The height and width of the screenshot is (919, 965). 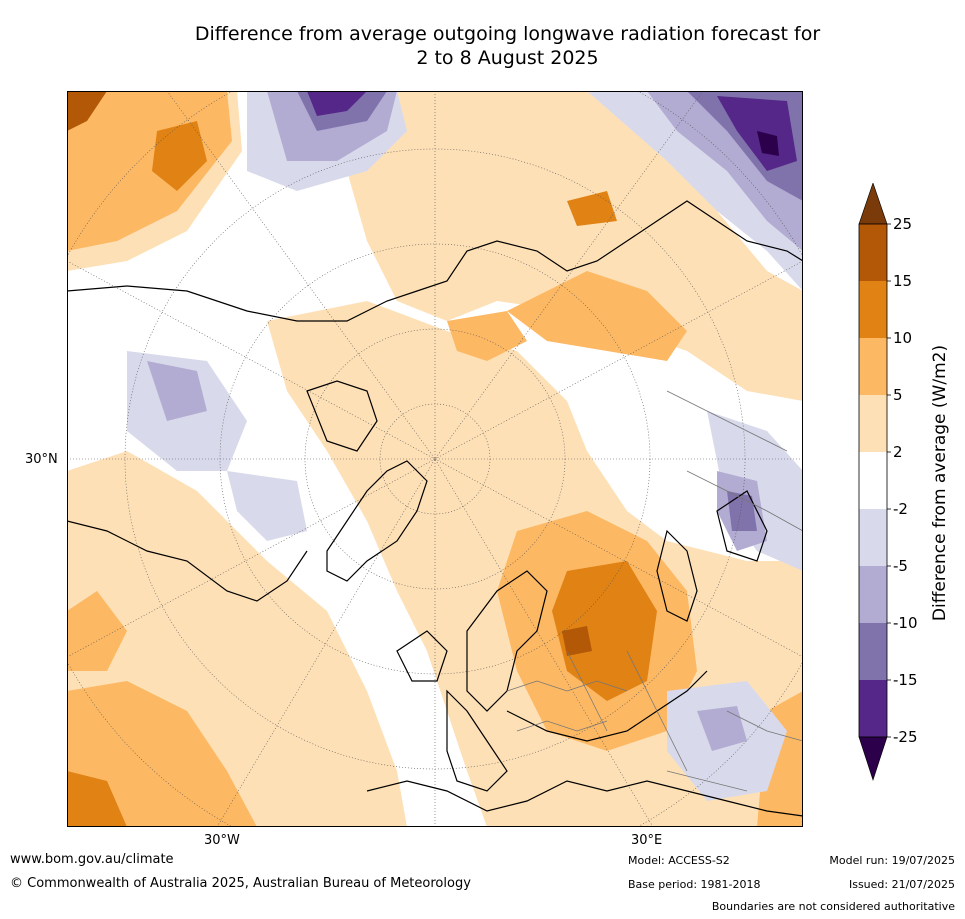 I want to click on model-text: Model: ACCESS-S2, so click(x=679, y=860).